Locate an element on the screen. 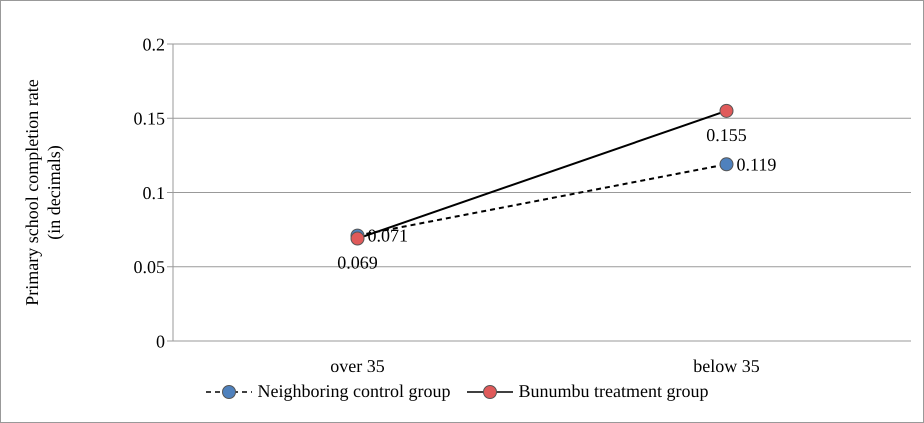 The width and height of the screenshot is (924, 423). data-label: 0.069 is located at coordinates (357, 262).